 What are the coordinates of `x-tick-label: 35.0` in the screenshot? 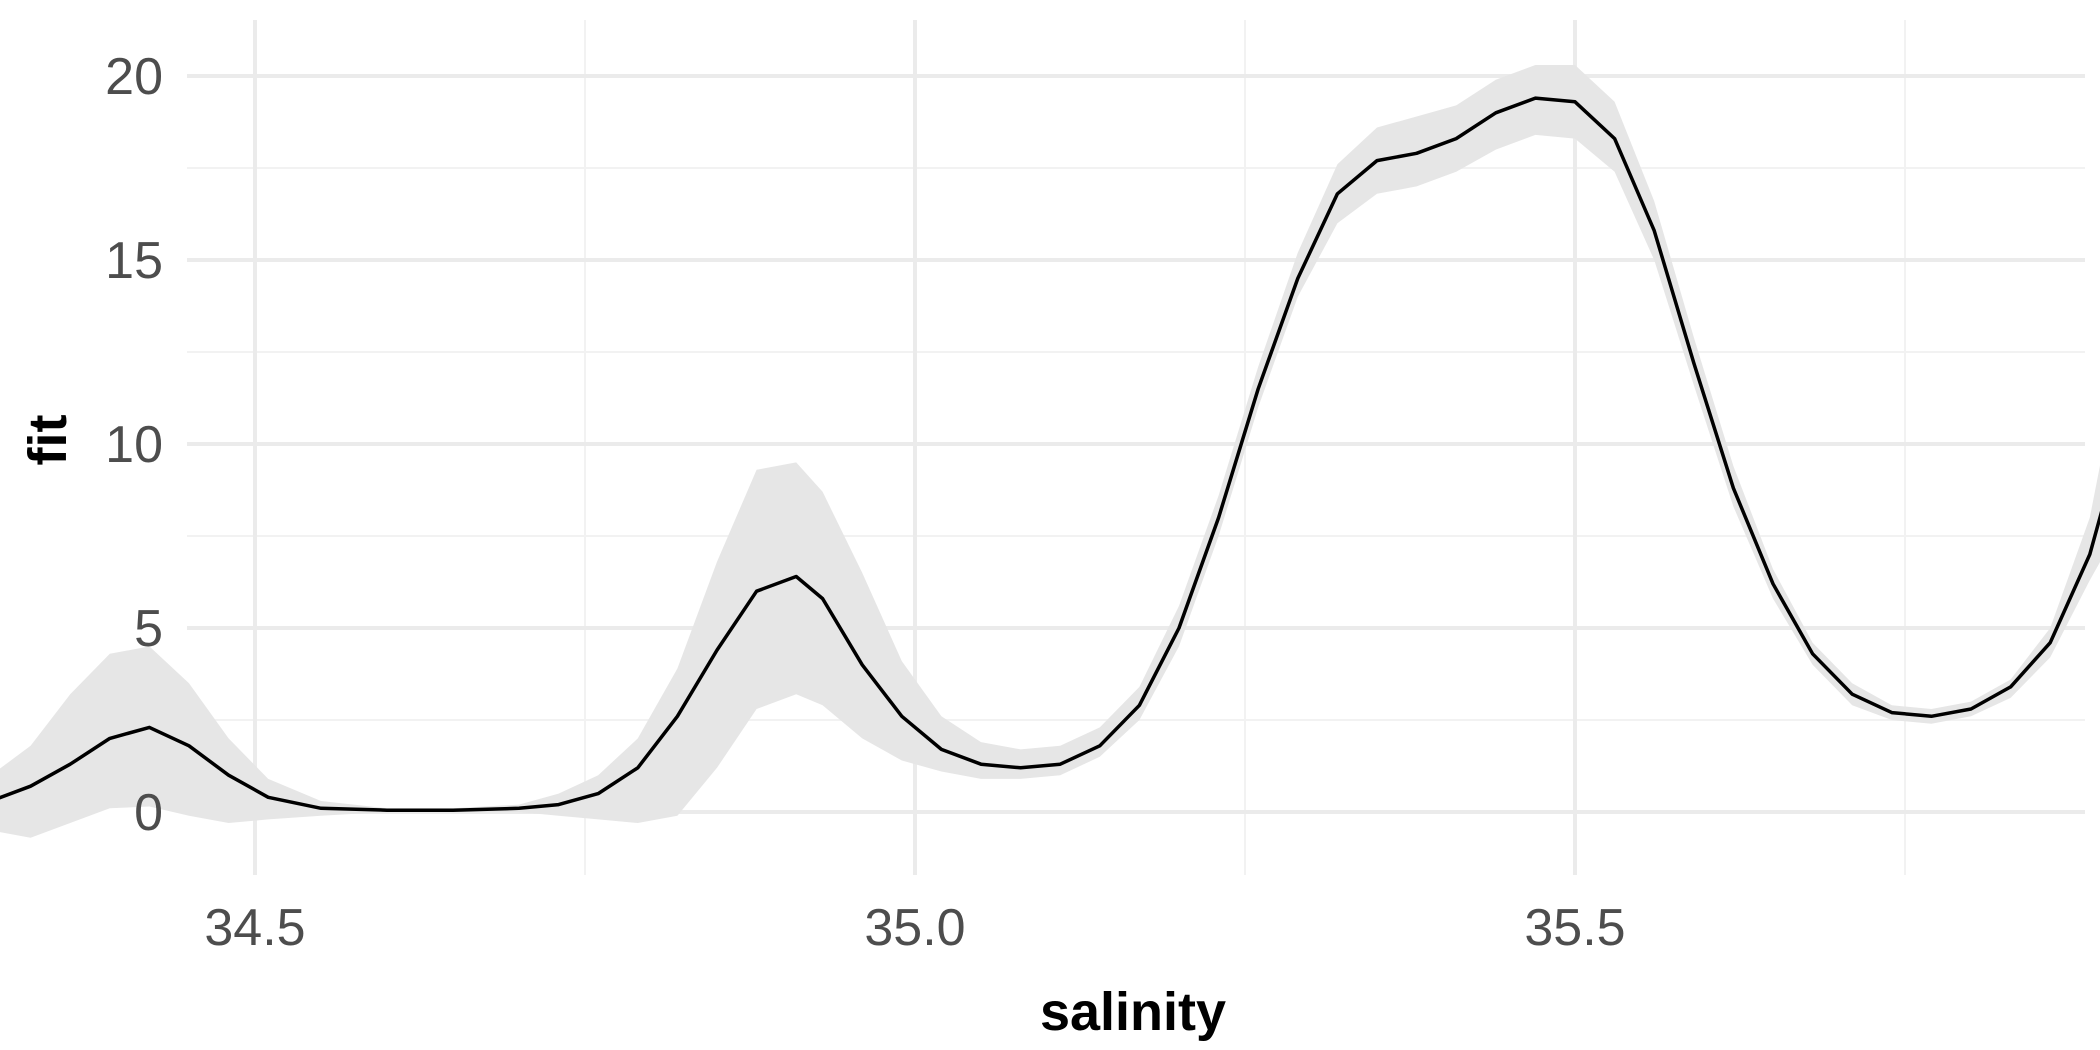 It's located at (914, 928).